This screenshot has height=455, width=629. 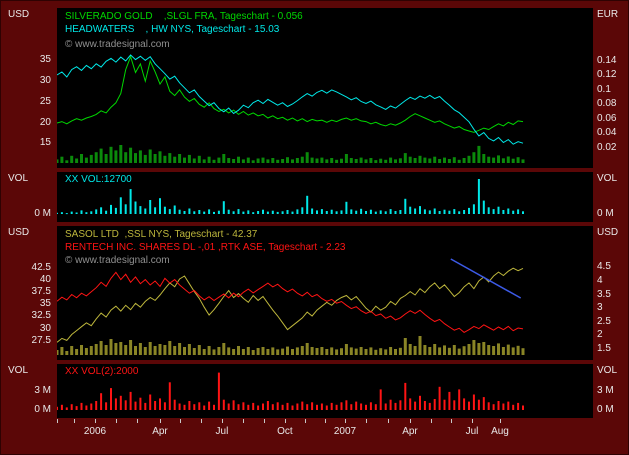 I want to click on axis-tick-label: 0.04, so click(x=607, y=133).